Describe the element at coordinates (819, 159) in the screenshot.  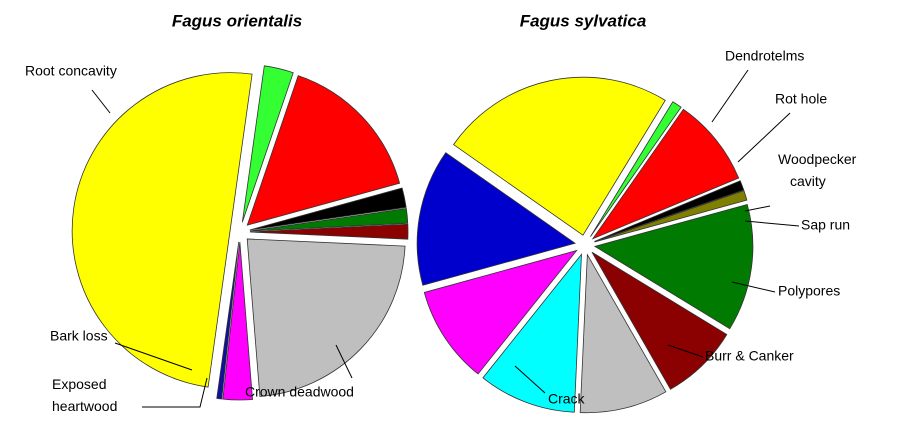
I see `label-line: Woodpecker` at that location.